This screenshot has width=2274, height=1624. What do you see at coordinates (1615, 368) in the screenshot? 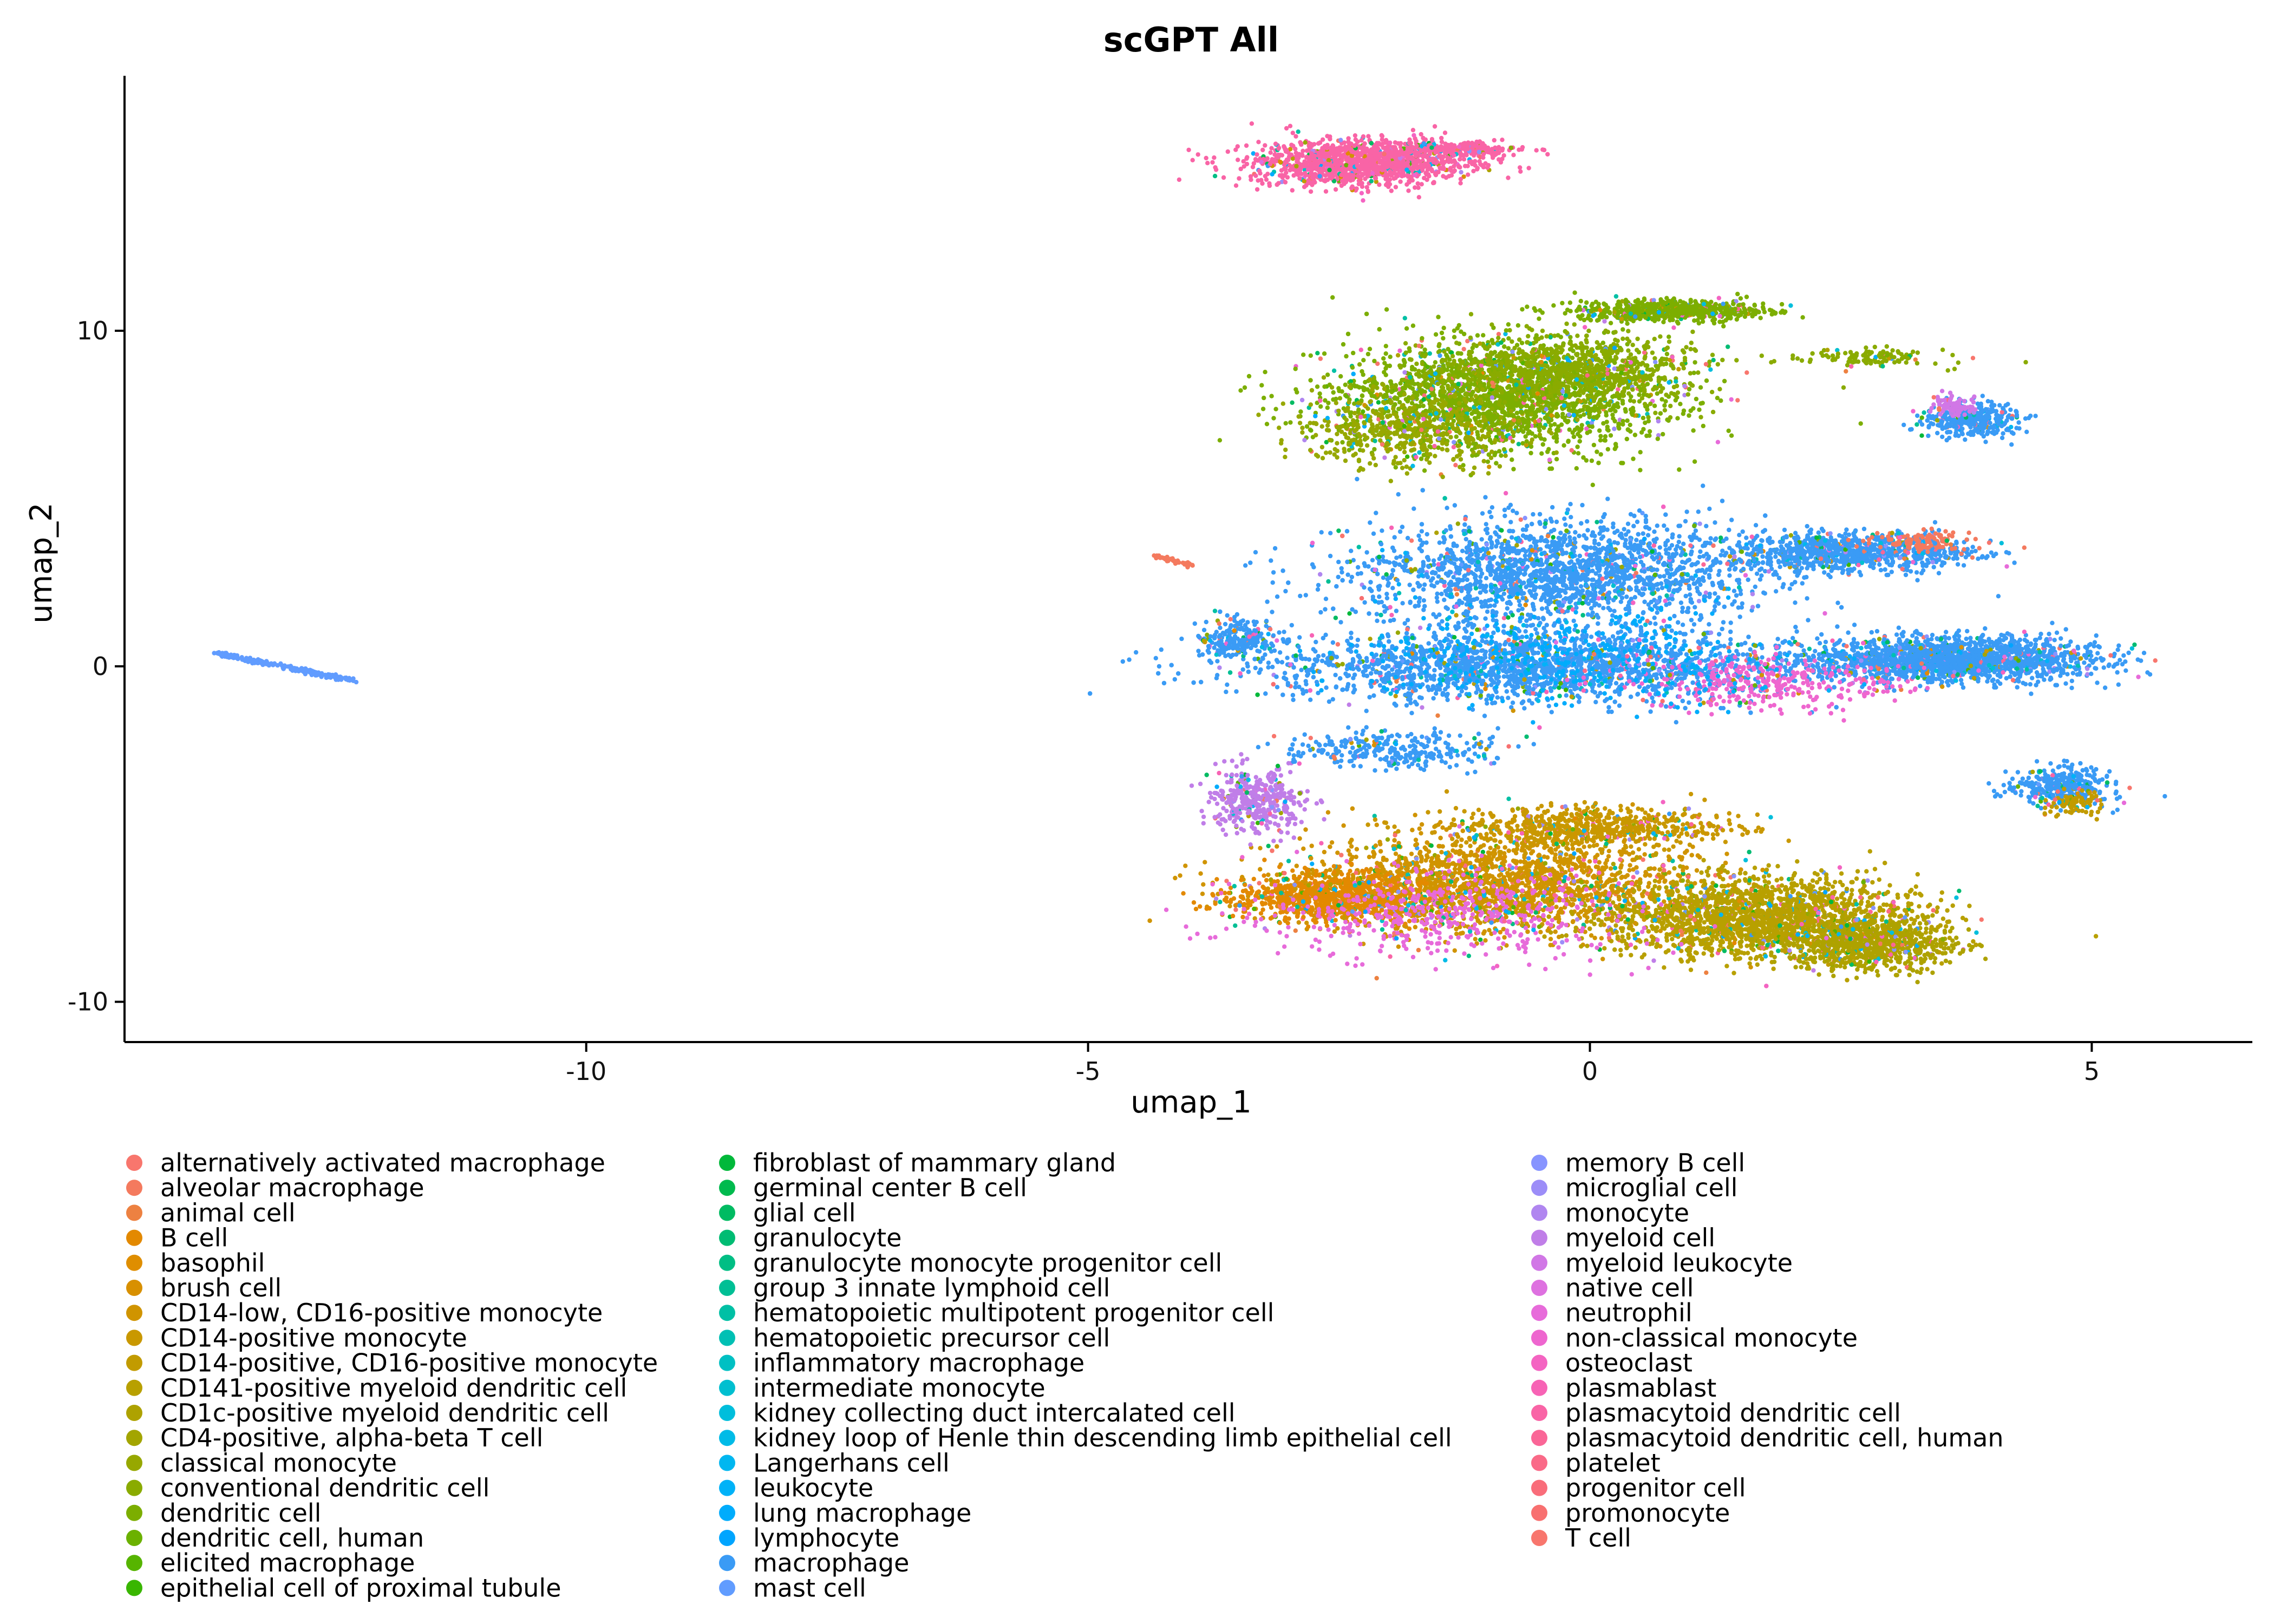
I see `point-microglial-cell` at bounding box center [1615, 368].